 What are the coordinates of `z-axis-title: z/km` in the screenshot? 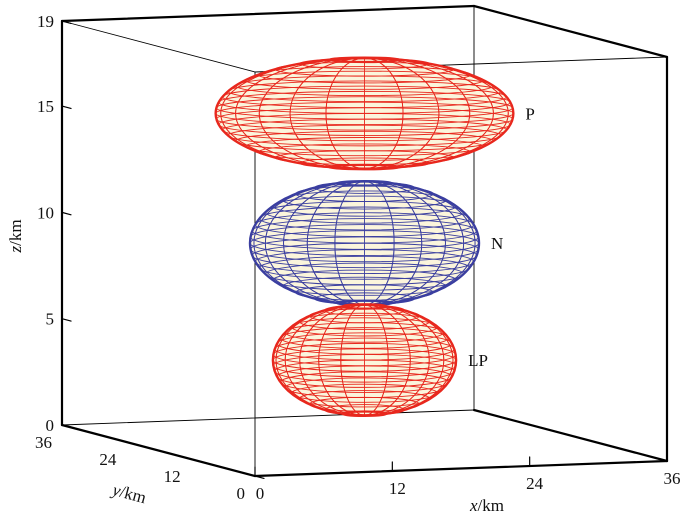 It's located at (15, 236).